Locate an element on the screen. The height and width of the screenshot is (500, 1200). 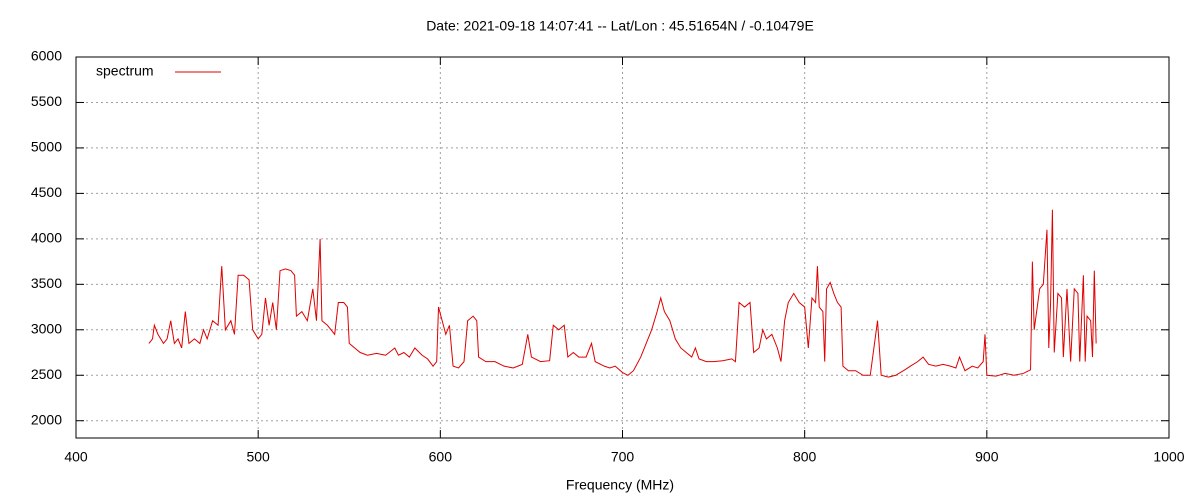
y-tick-label: 4000 is located at coordinates (46, 238).